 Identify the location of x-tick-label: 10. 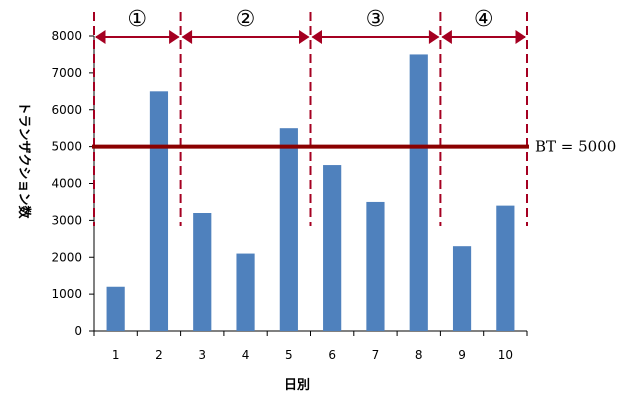
(505, 355).